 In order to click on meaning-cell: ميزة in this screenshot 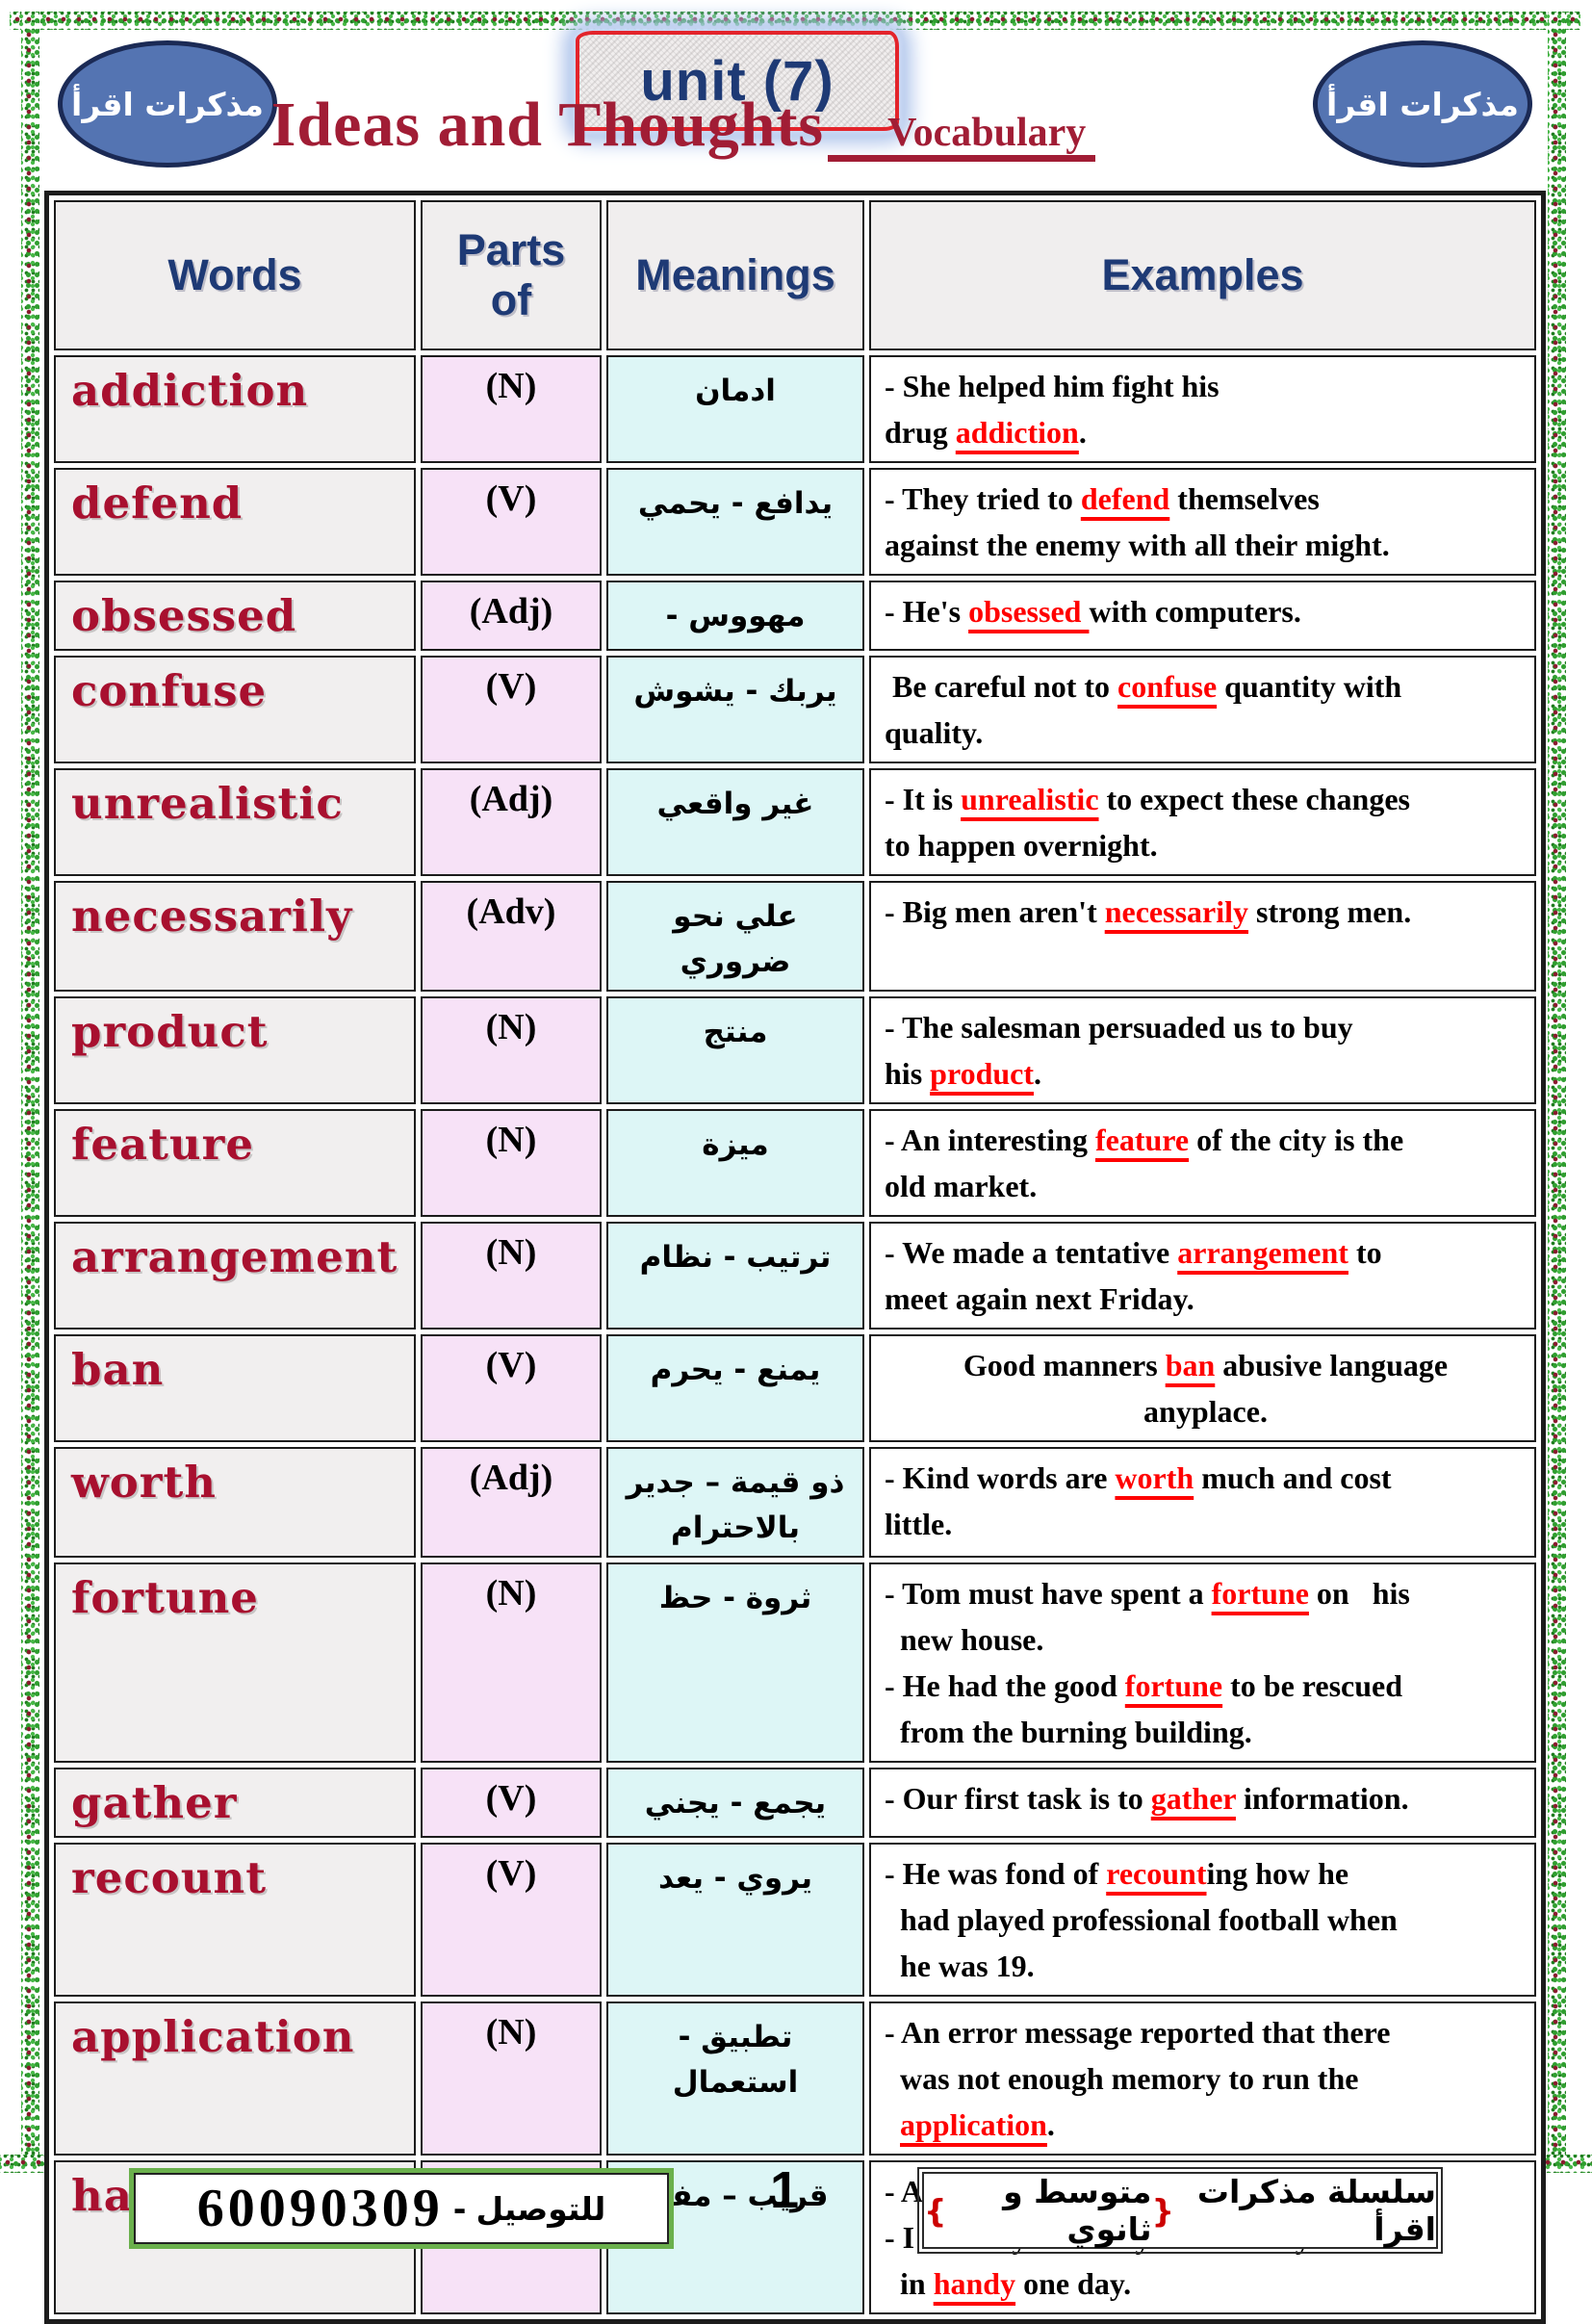, I will do `click(735, 1163)`.